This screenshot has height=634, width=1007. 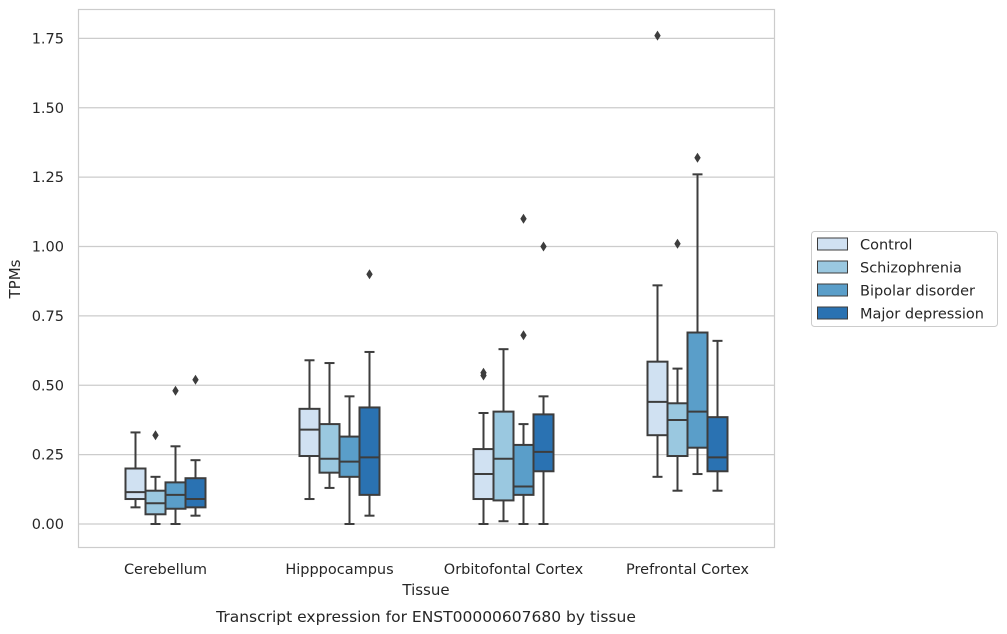 I want to click on legend-label: Major depression, so click(x=922, y=315).